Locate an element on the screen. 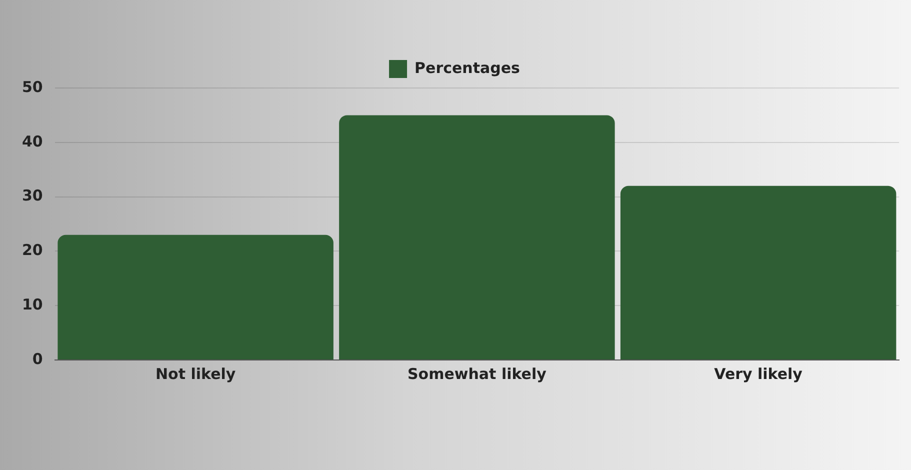 The height and width of the screenshot is (470, 911). x-tick-label: Very likely is located at coordinates (758, 373).